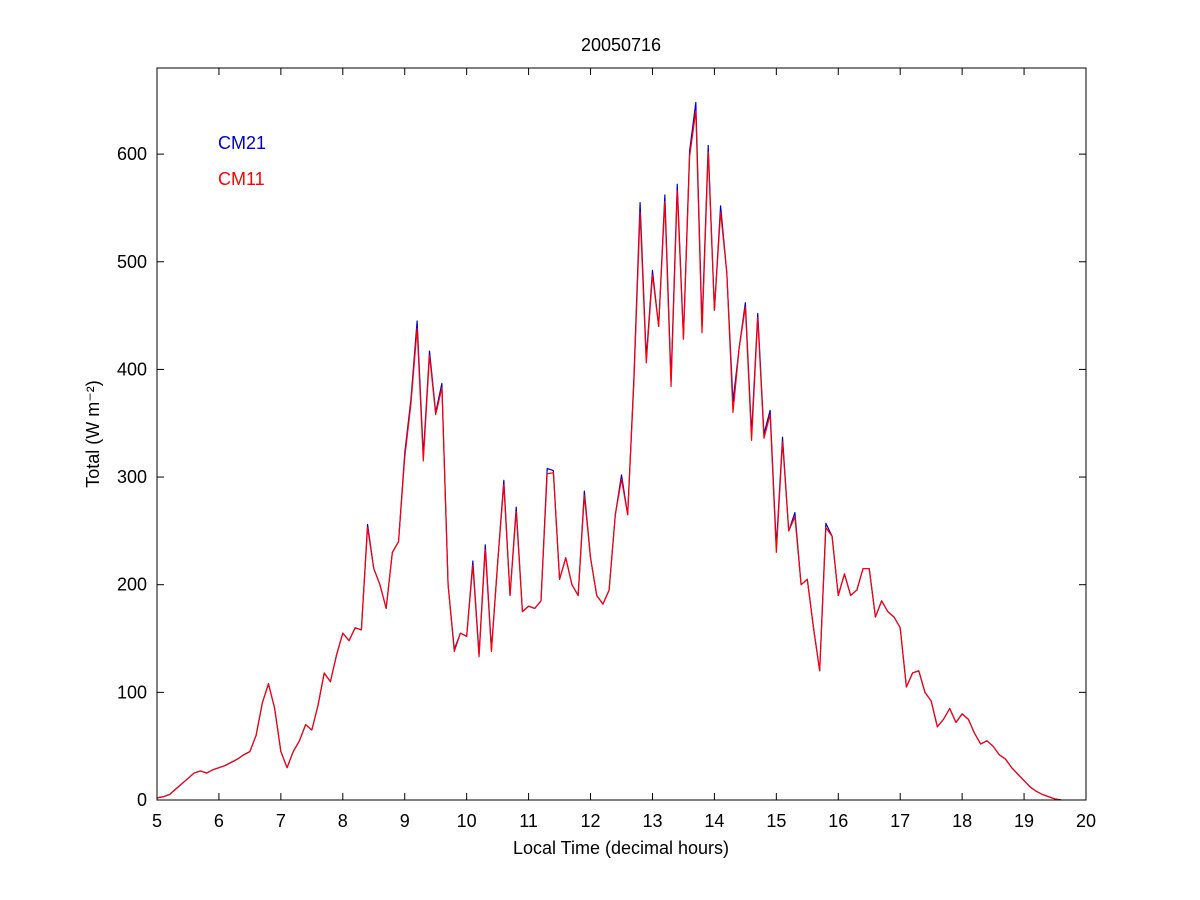 This screenshot has width=1200, height=900. Describe the element at coordinates (219, 821) in the screenshot. I see `x-tick-label: 6` at that location.